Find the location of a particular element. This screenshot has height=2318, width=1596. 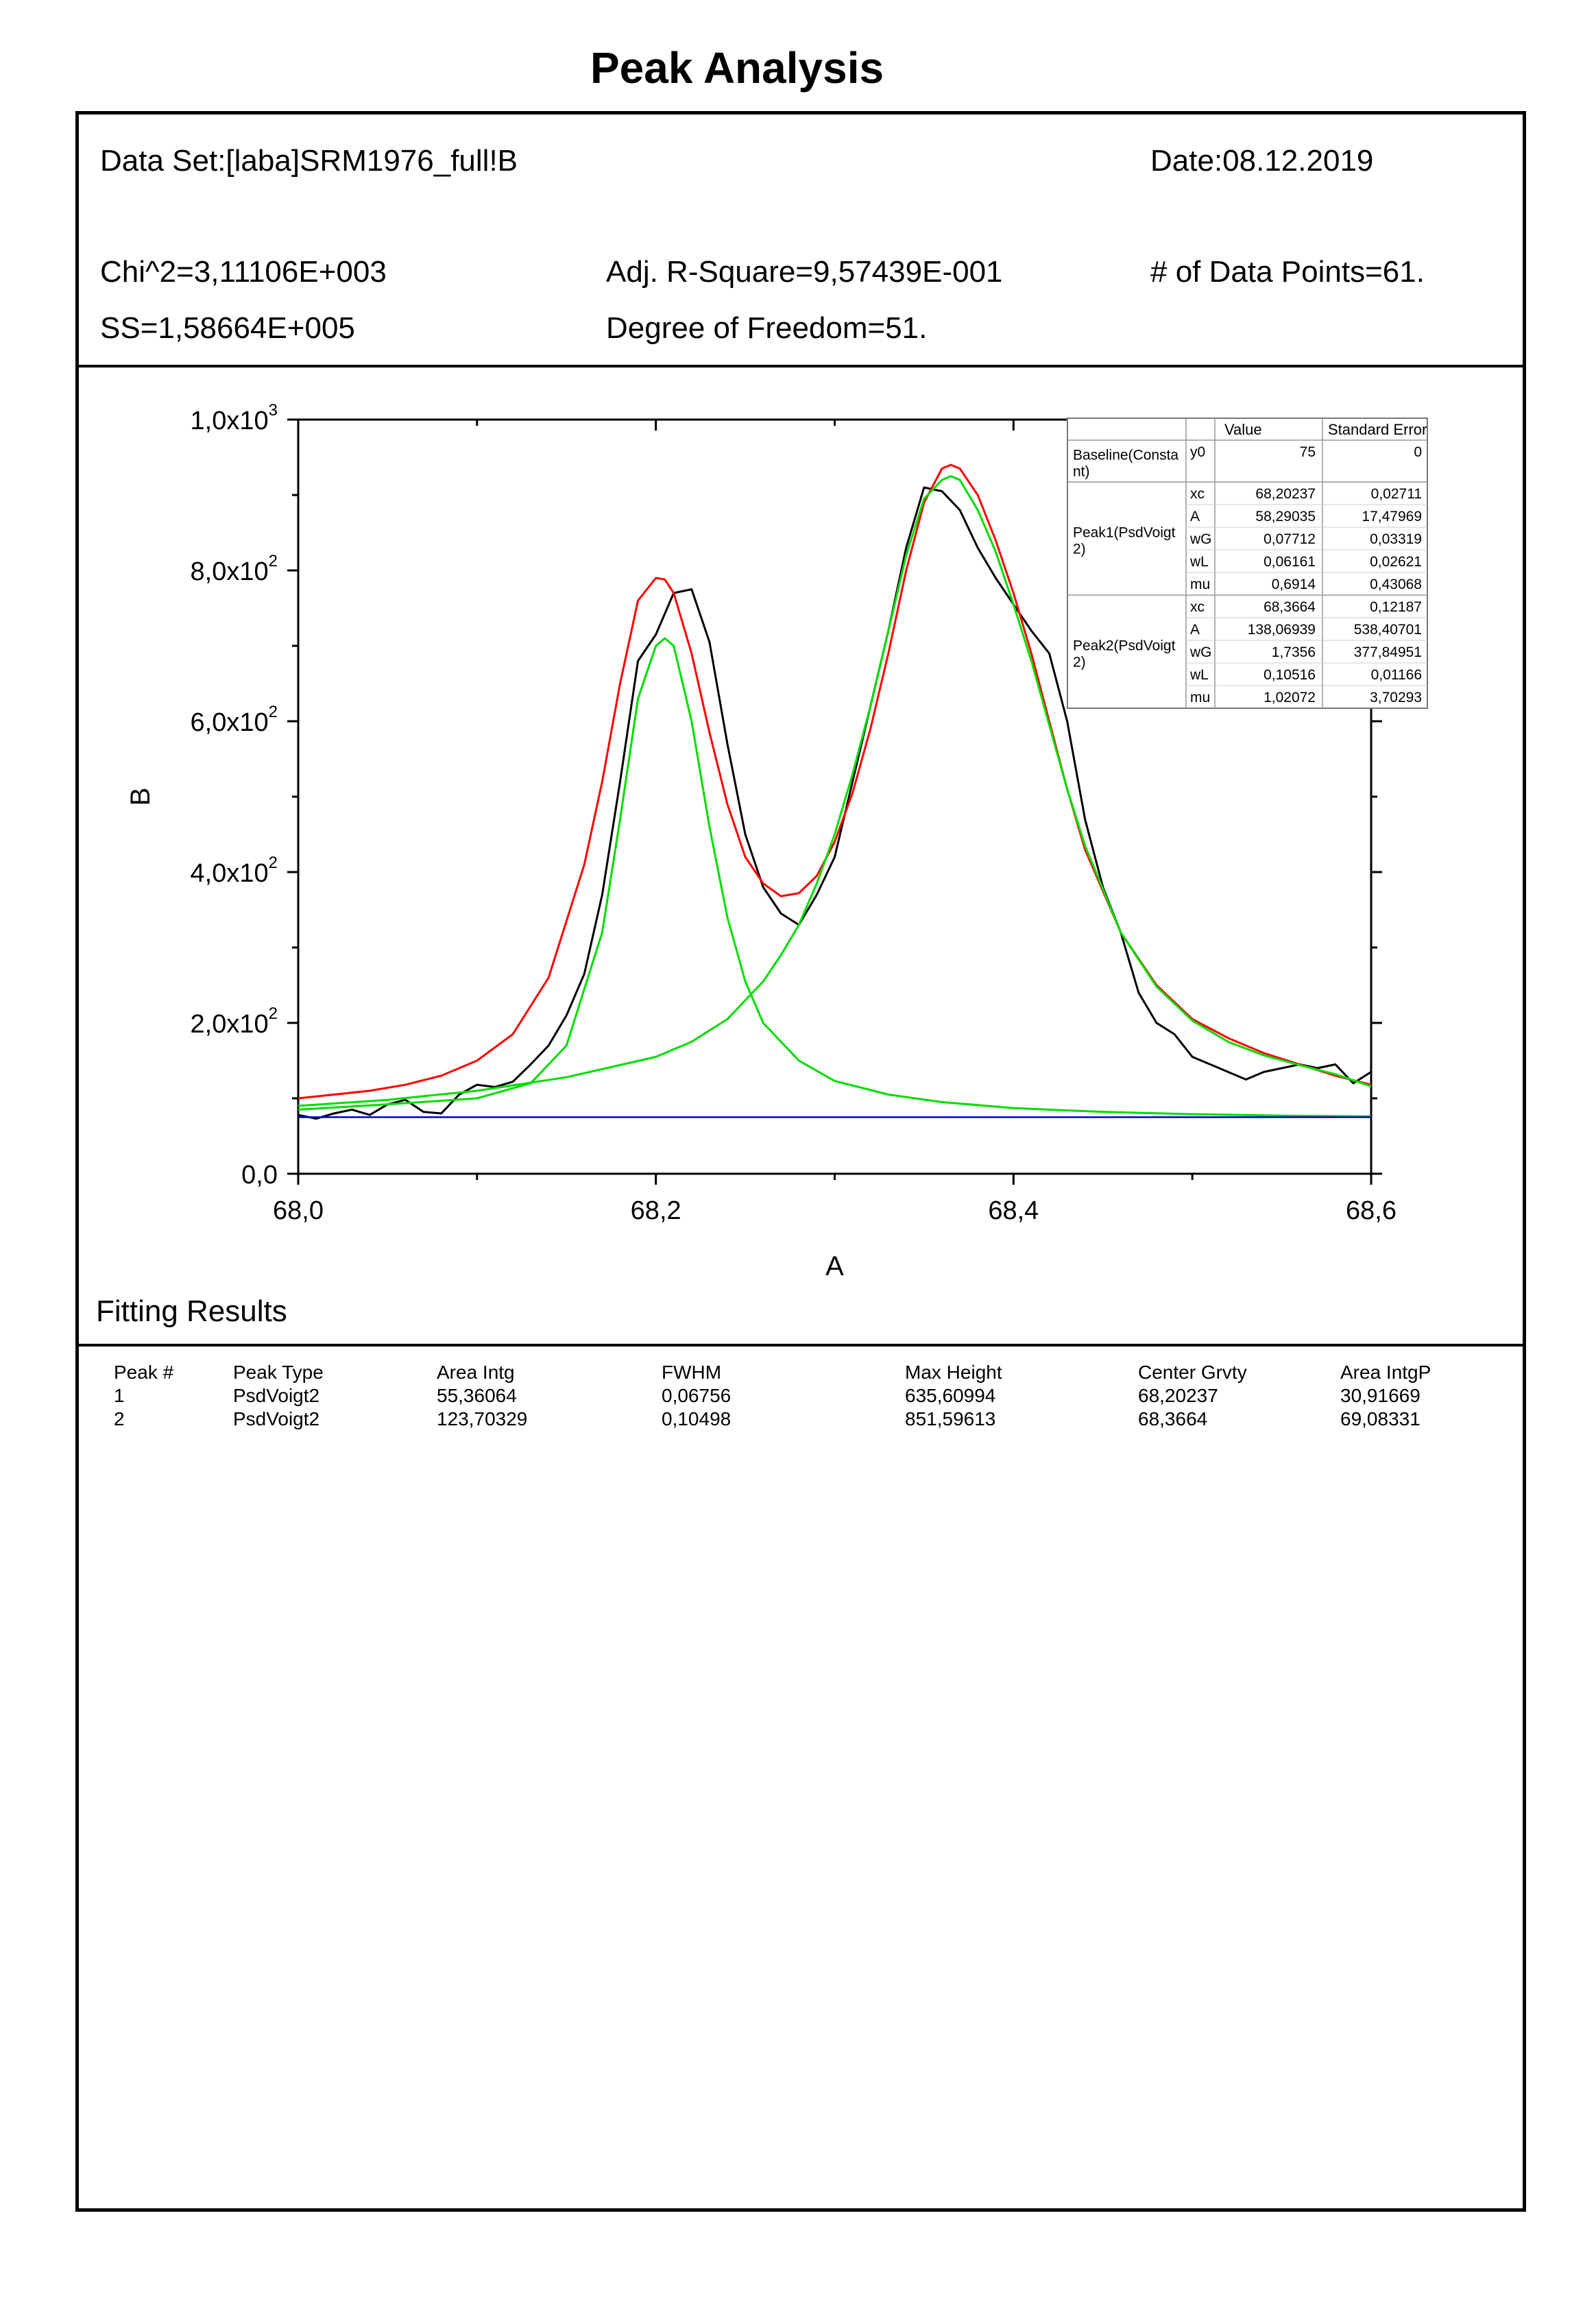

results-cell: 69,08331 is located at coordinates (1380, 1418).